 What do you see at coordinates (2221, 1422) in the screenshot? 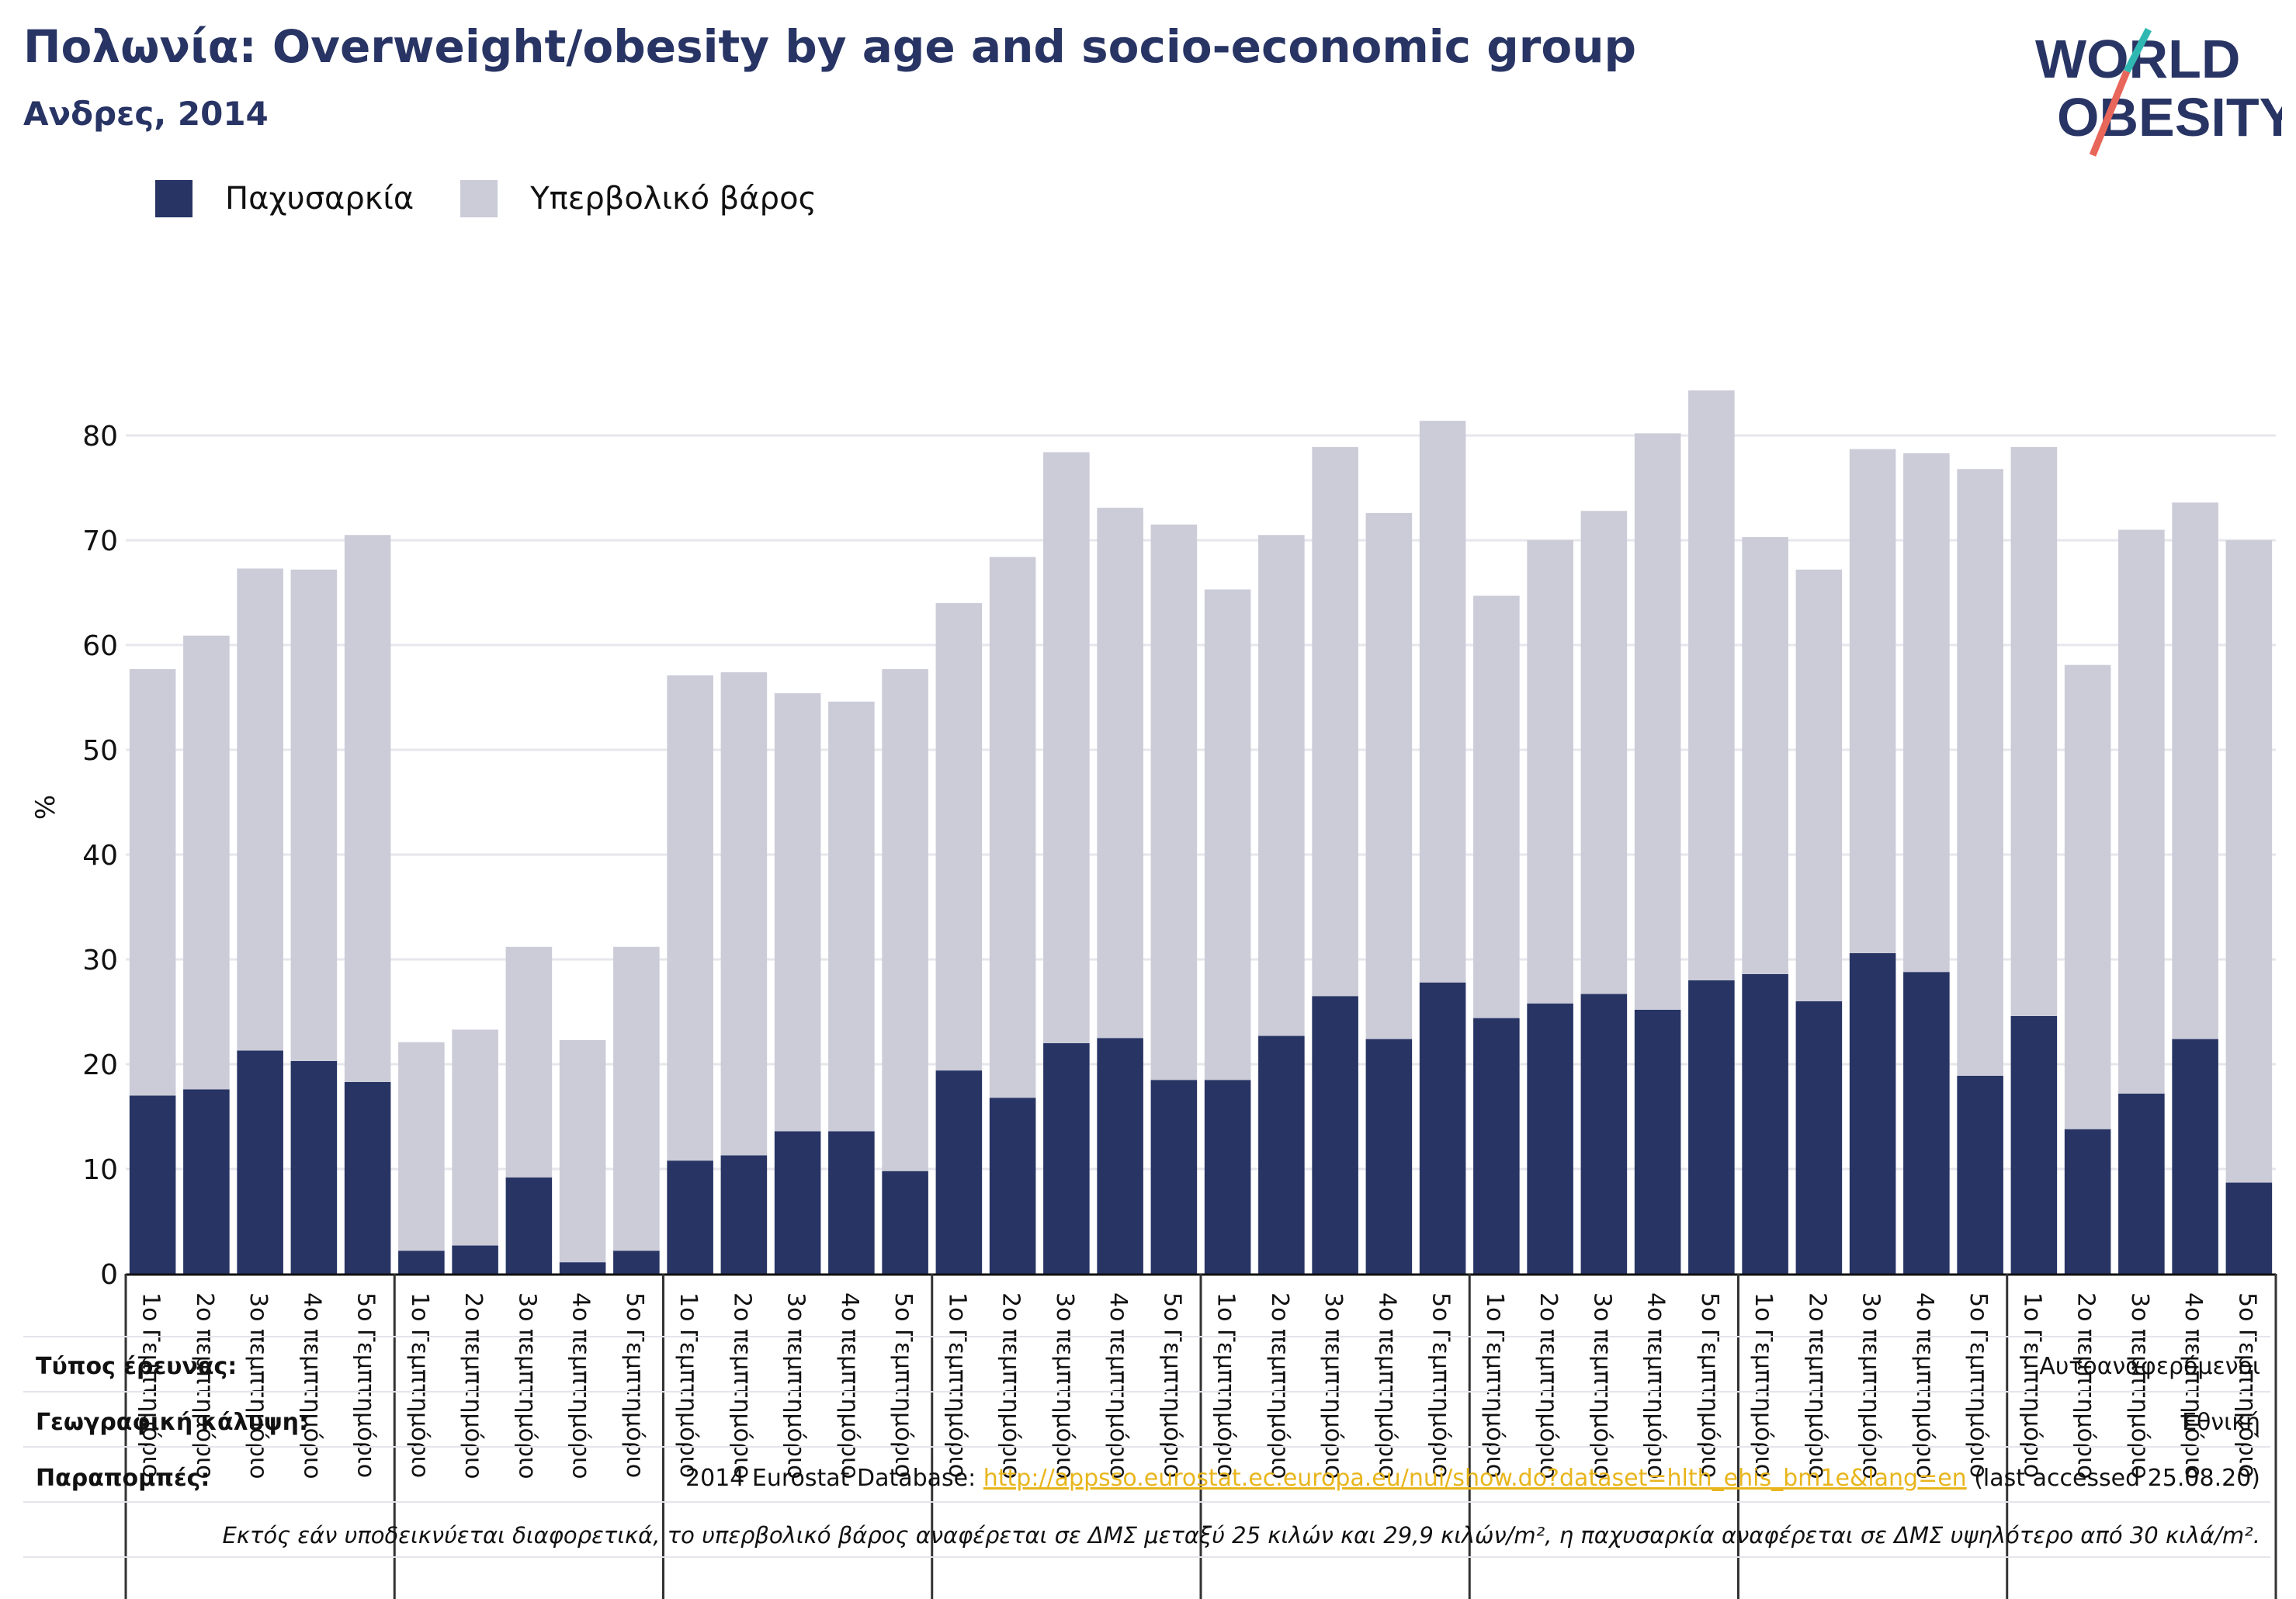
I see `coverage-value: Εθνική` at bounding box center [2221, 1422].